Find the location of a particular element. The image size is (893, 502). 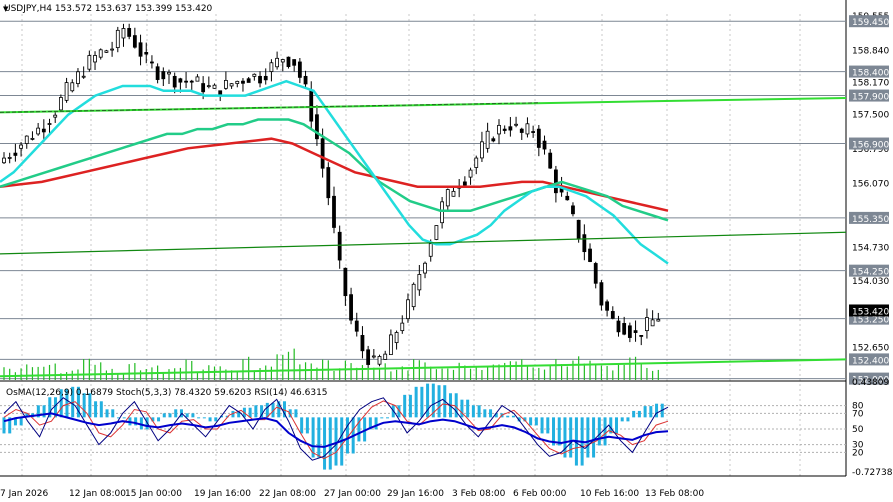

symbol-menu-icon: ▼ is located at coordinates (6, 9).